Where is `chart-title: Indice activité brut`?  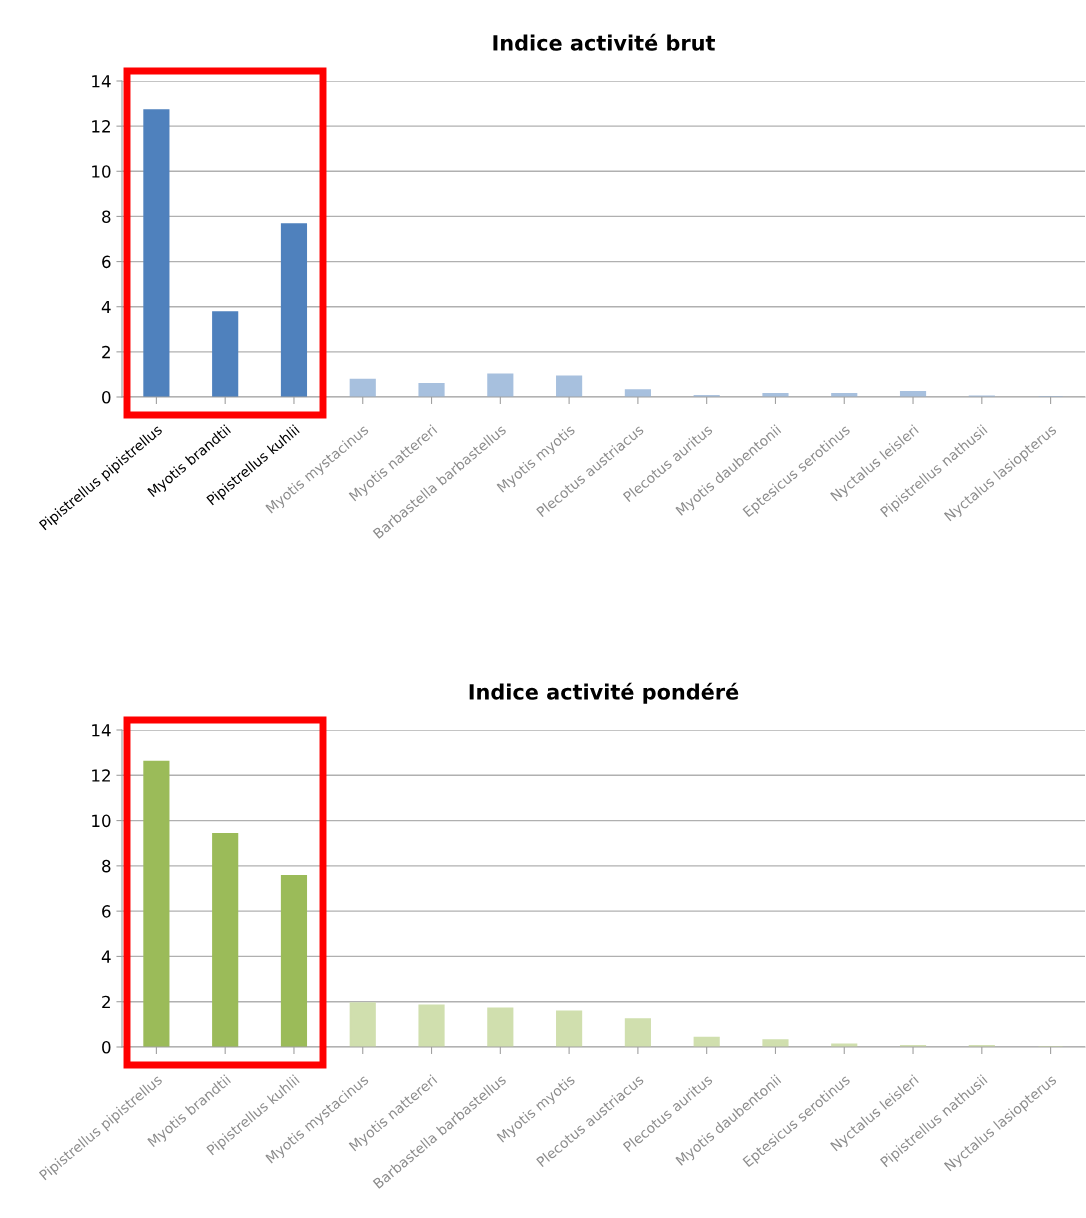
chart-title: Indice activité brut is located at coordinates (604, 42).